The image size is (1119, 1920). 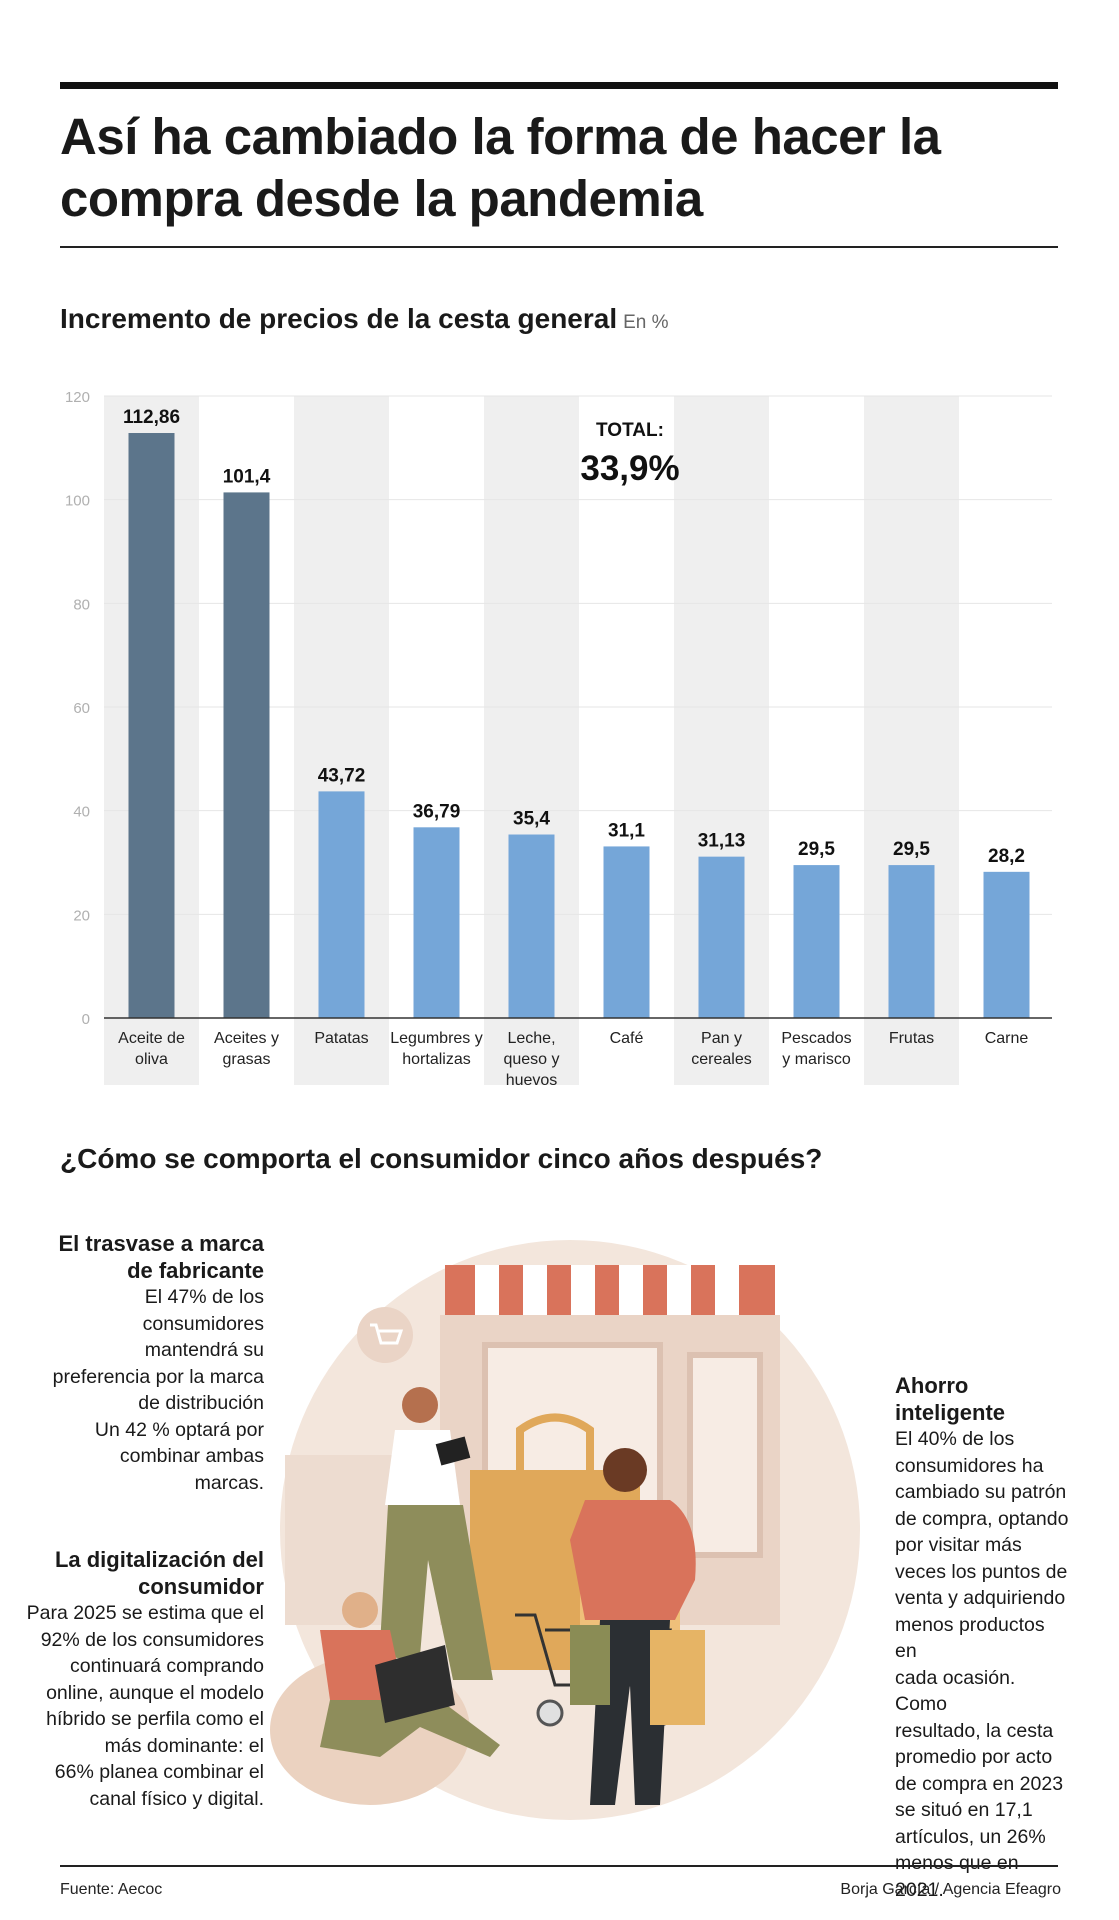 I want to click on block3-line: de compra en 2023, so click(x=979, y=1783).